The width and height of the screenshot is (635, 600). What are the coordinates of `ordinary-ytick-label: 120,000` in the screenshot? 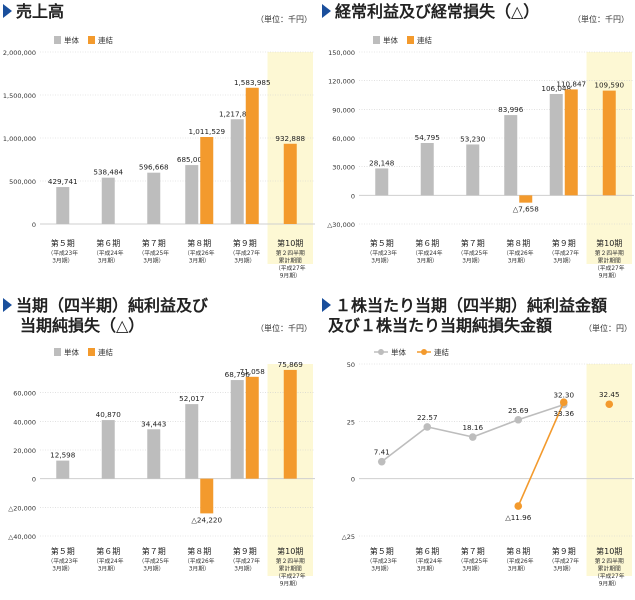 It's located at (341, 82).